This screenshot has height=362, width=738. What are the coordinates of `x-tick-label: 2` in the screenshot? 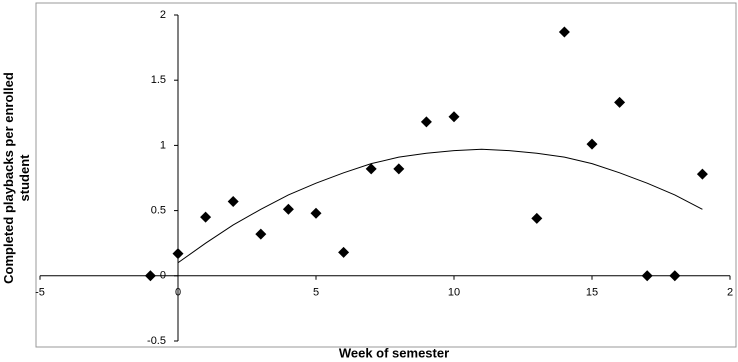 It's located at (730, 293).